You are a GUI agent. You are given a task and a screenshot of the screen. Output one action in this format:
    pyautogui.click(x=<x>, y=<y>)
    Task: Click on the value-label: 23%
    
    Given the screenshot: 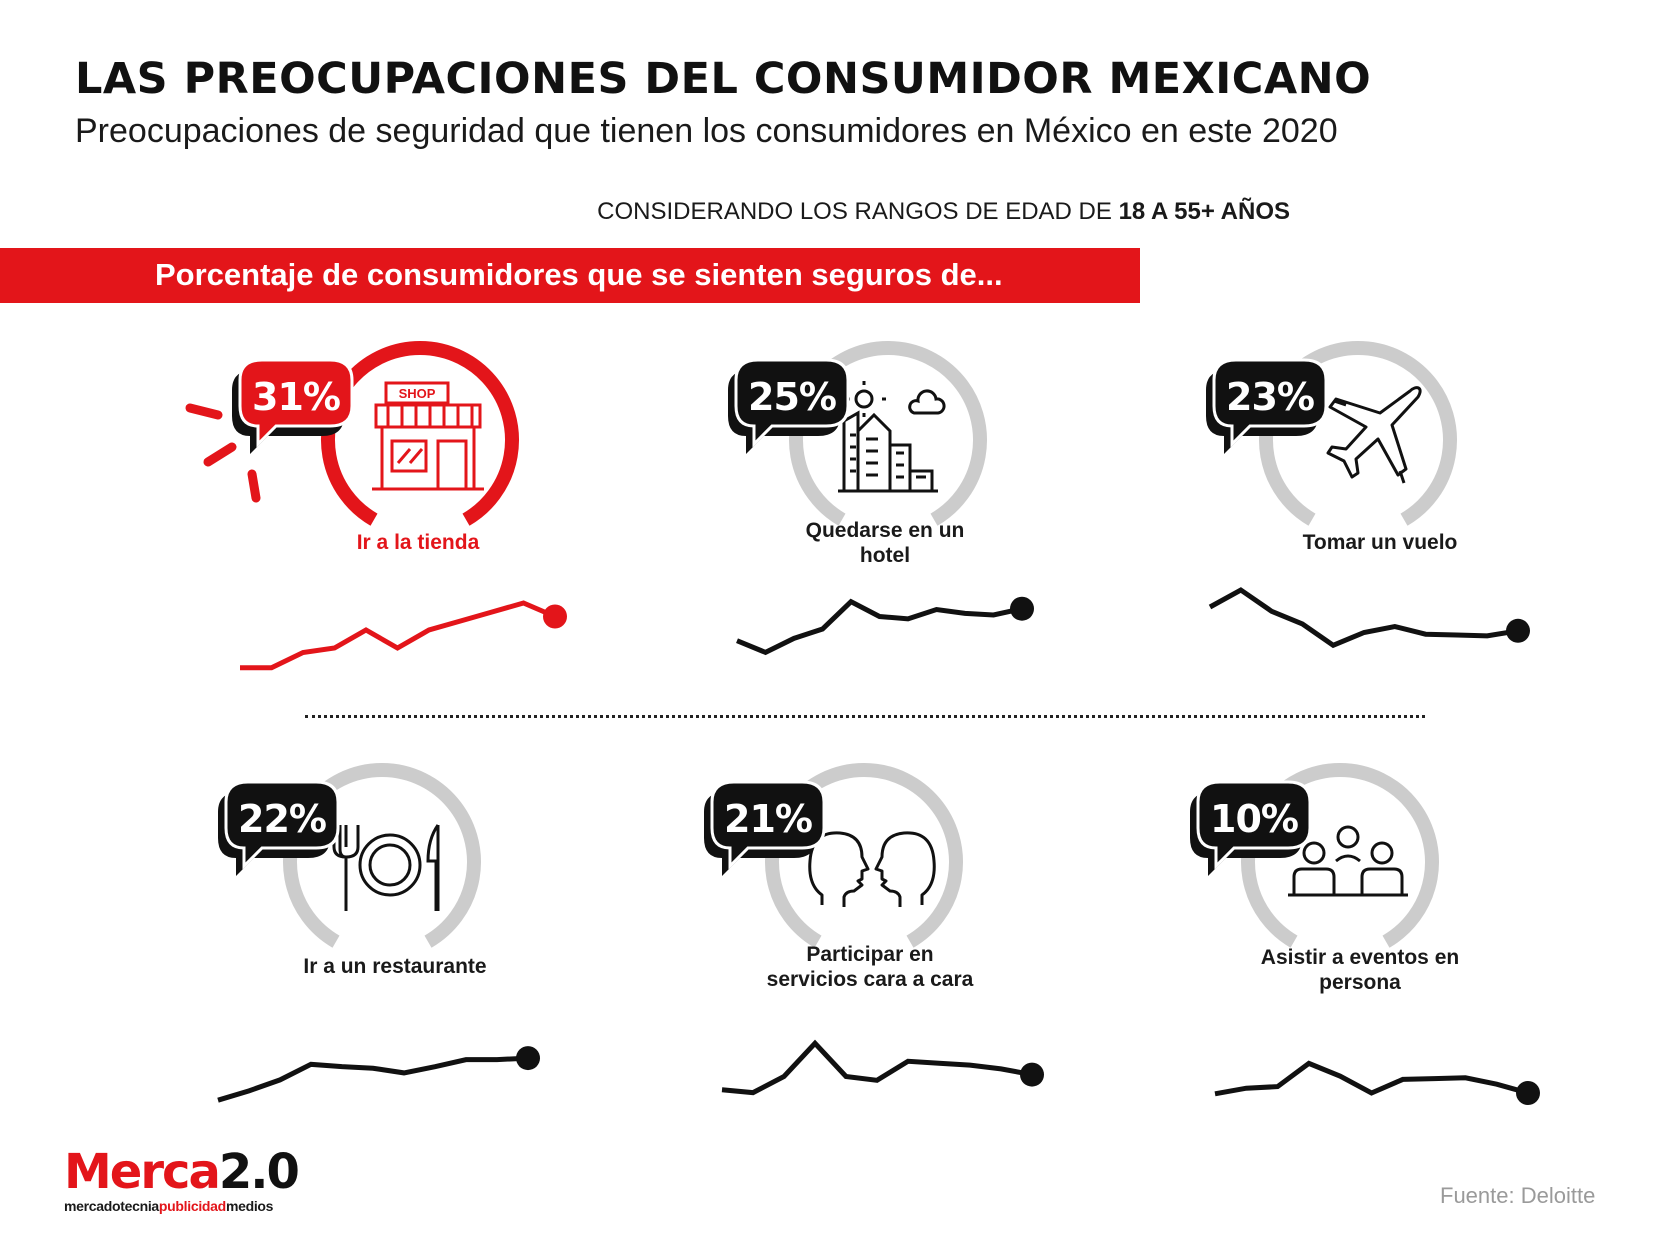 What is the action you would take?
    pyautogui.click(x=1270, y=397)
    